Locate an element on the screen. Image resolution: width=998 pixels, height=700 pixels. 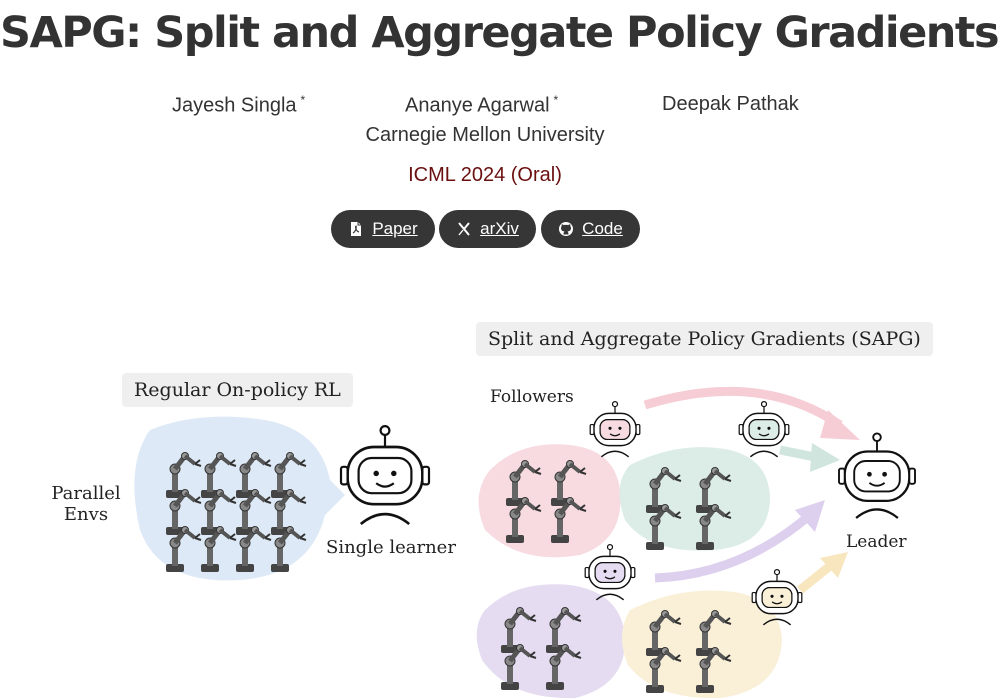
paper-button: Paper is located at coordinates (383, 229).